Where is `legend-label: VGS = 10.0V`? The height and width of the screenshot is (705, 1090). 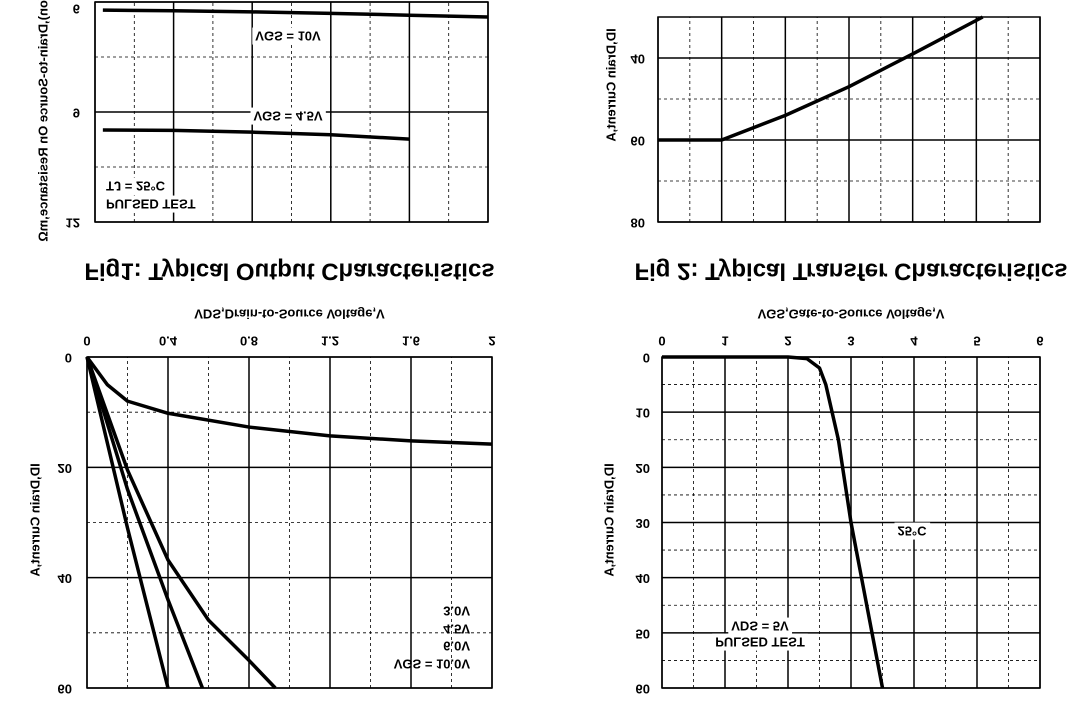 legend-label: VGS = 10.0V is located at coordinates (432, 664).